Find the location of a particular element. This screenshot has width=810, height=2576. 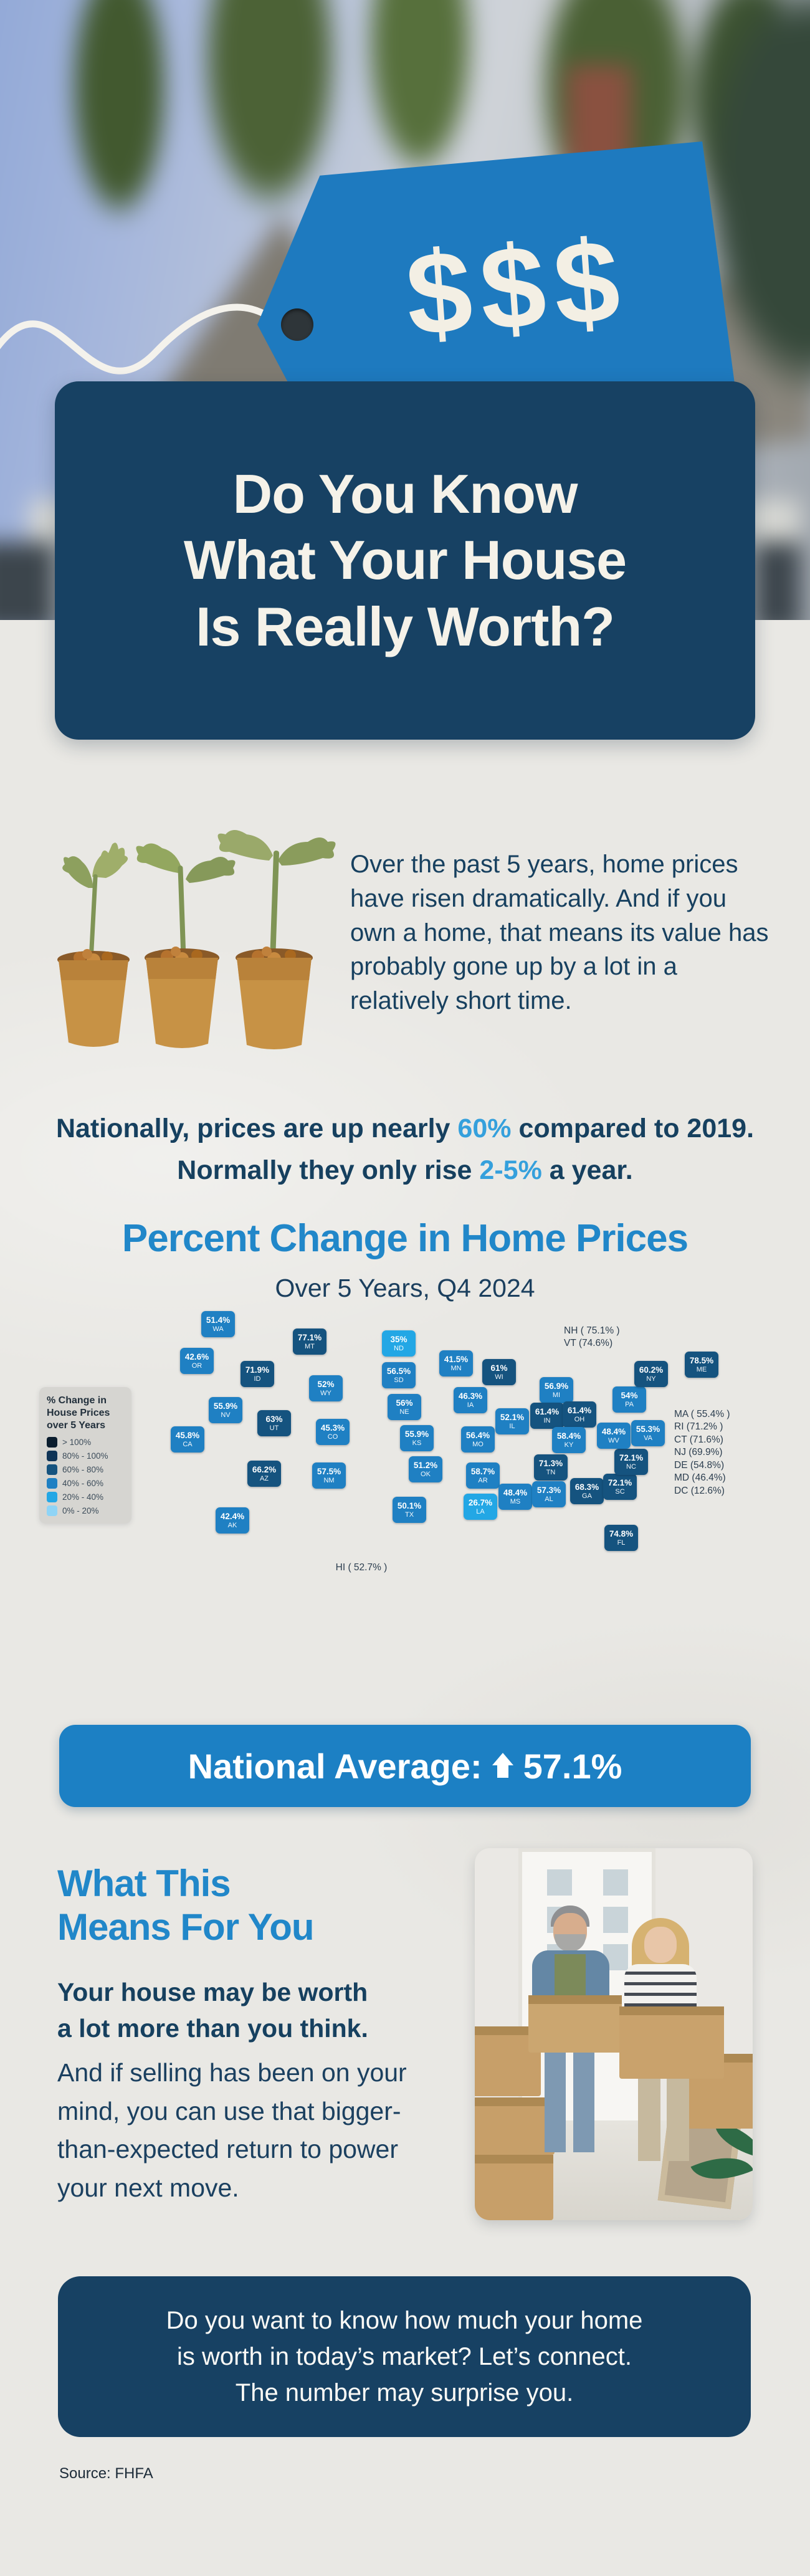

state-IA: 46.3% IA is located at coordinates (470, 1400).